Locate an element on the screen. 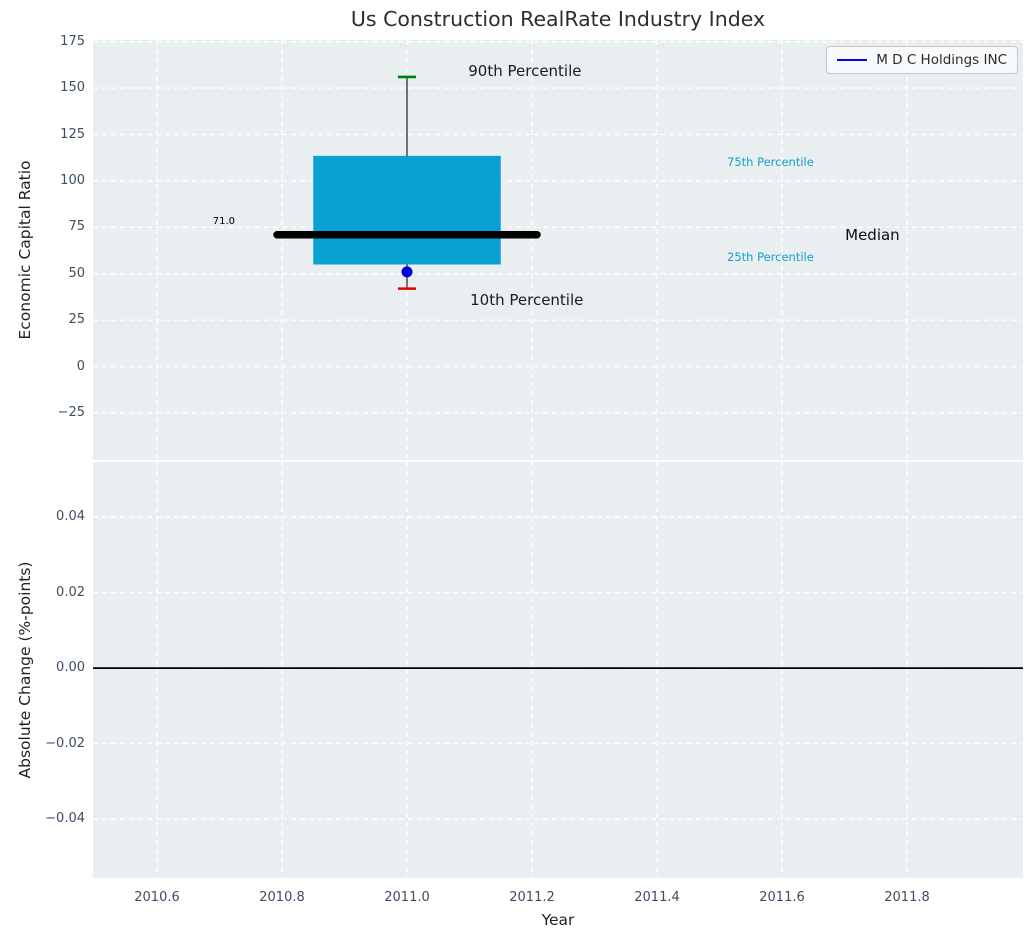 The height and width of the screenshot is (942, 1034). y-tick-label: 50 is located at coordinates (76, 273).